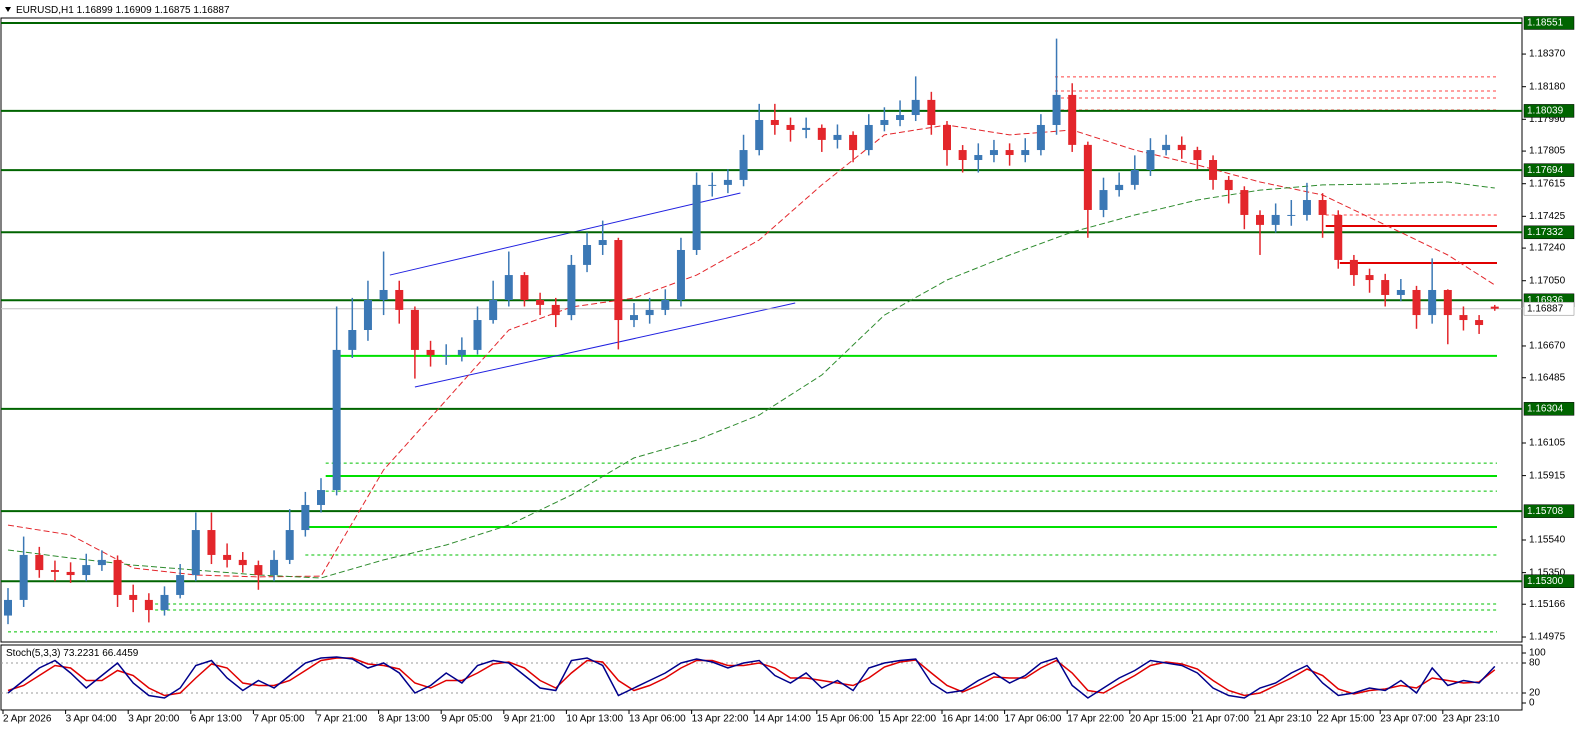 The height and width of the screenshot is (743, 1596). What do you see at coordinates (405, 719) in the screenshot?
I see `x-tick-label: 8 Apr 13:00` at bounding box center [405, 719].